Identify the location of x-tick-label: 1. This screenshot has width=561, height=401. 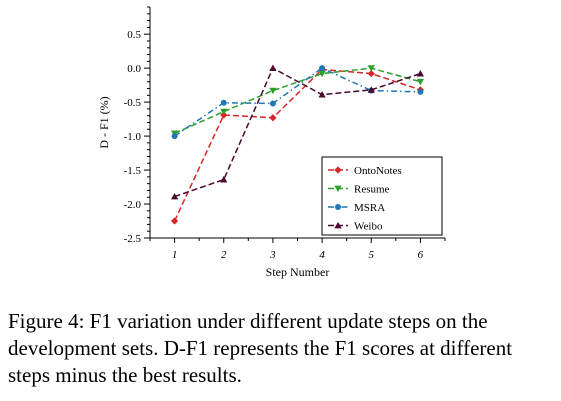
(175, 255).